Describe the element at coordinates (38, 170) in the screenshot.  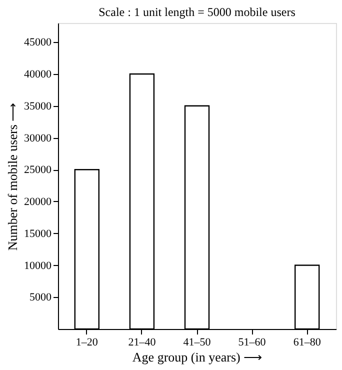
I see `y-tick-label: 25000` at that location.